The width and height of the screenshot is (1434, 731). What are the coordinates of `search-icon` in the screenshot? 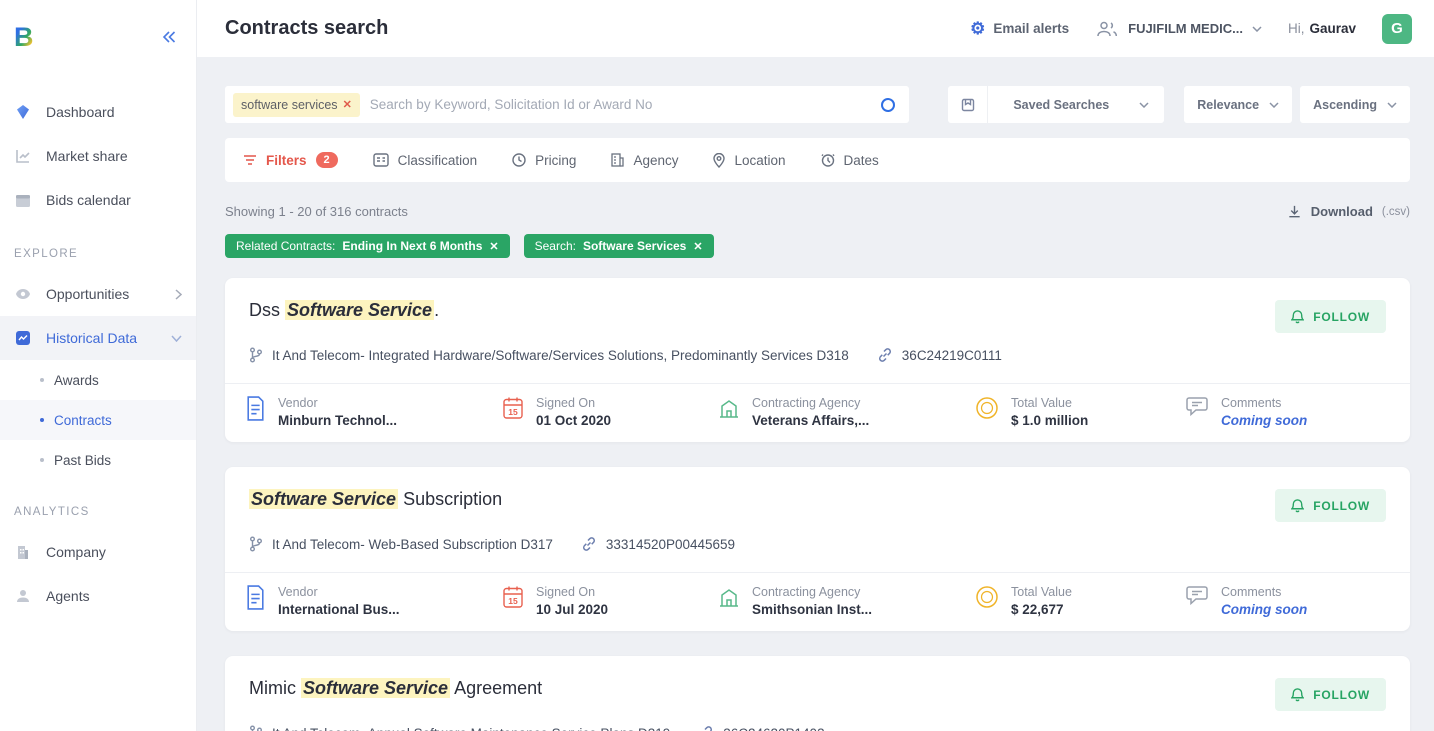 It's located at (888, 104).